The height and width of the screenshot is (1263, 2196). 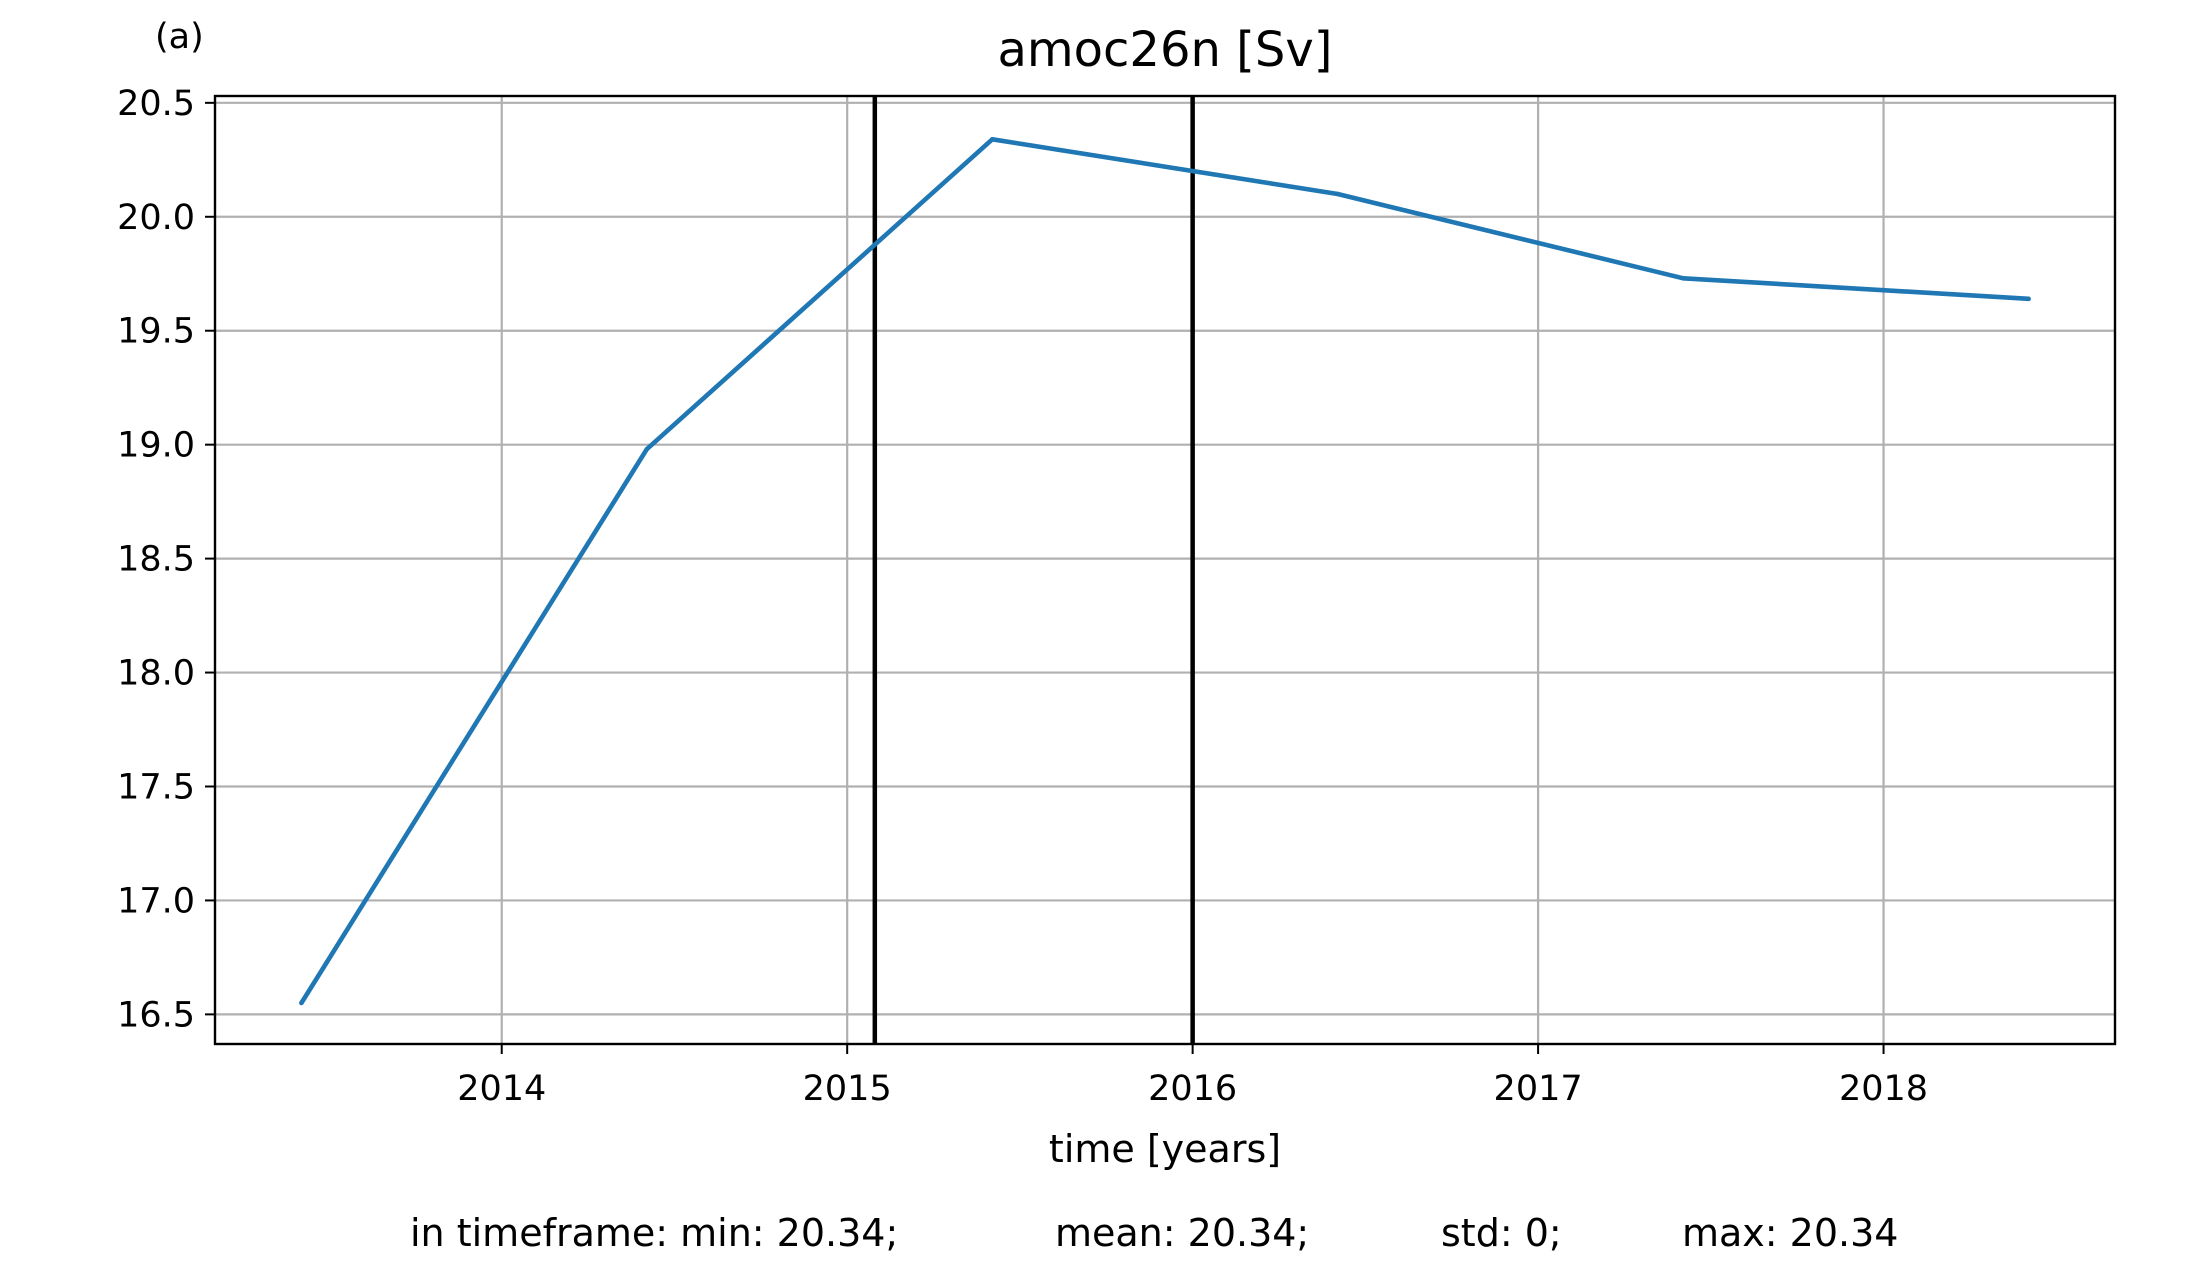 What do you see at coordinates (156, 104) in the screenshot?
I see `y-tick-label: 20.5` at bounding box center [156, 104].